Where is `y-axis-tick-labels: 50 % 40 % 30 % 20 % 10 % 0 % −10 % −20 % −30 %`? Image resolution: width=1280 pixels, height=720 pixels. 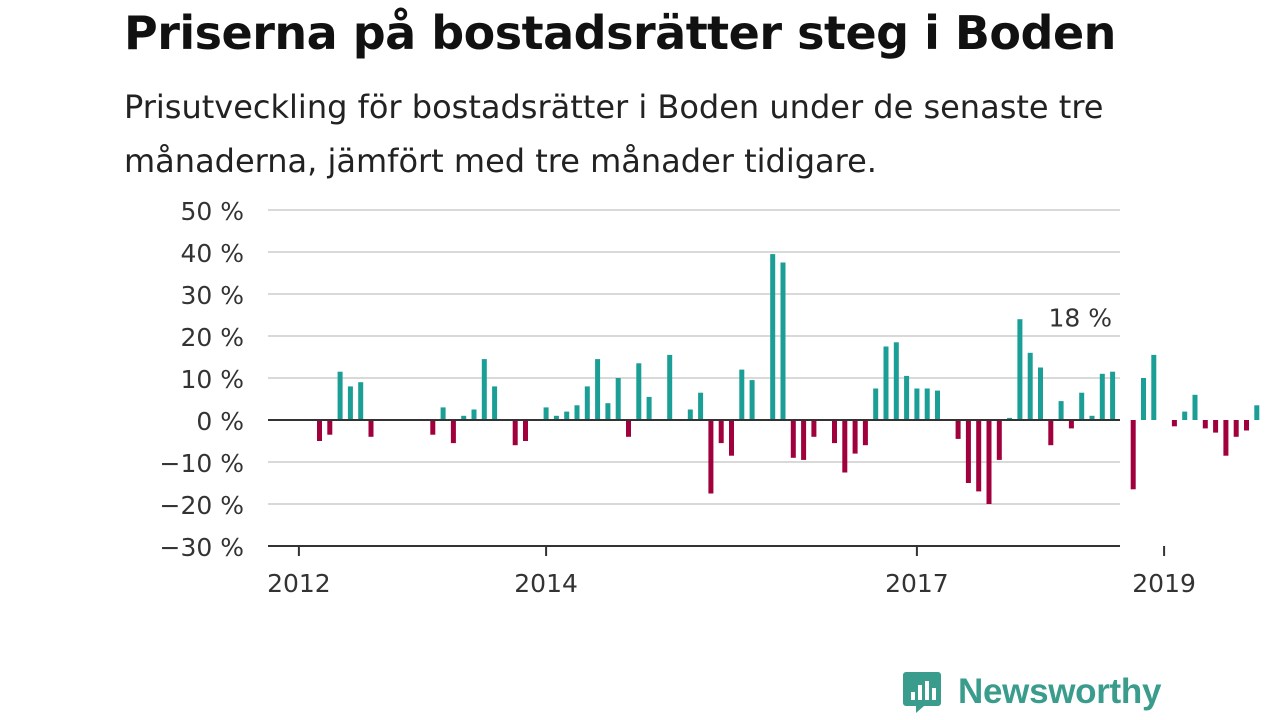
y-axis-tick-labels: 50 % 40 % 30 % 20 % 10 % 0 % −10 % −20 % −30 % is located at coordinates (202, 379).